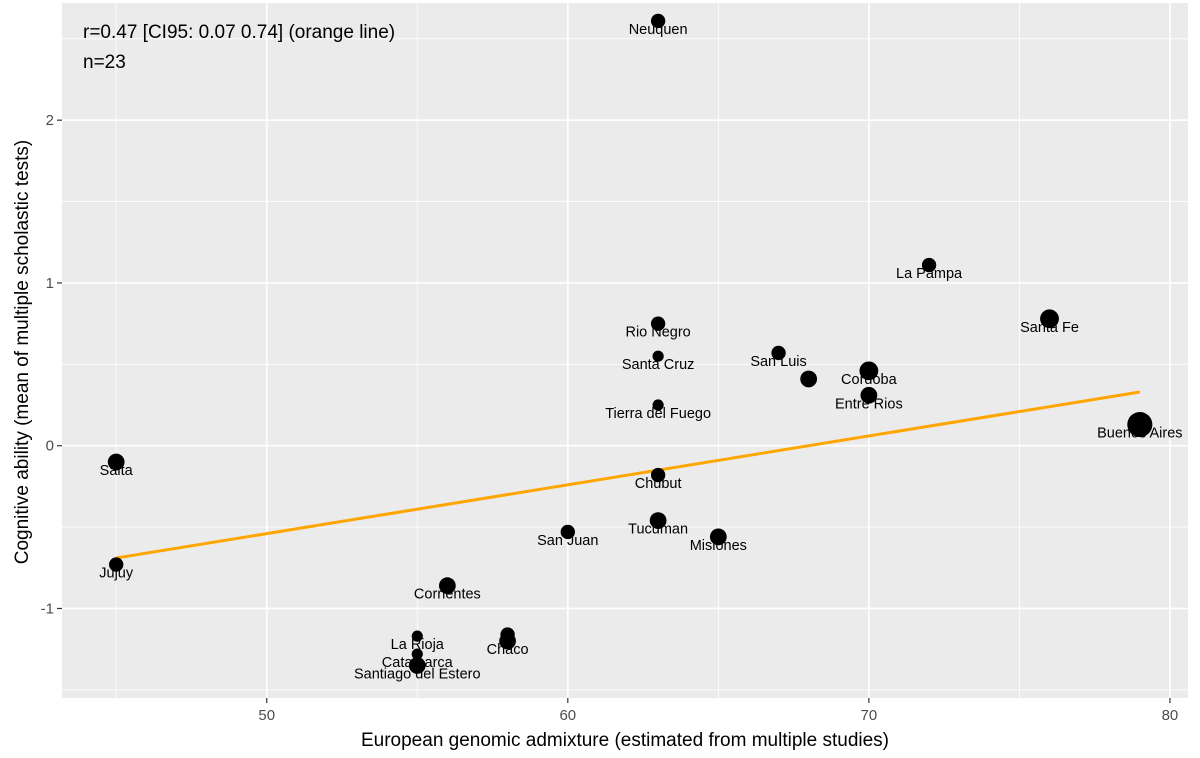 This screenshot has height=758, width=1200. What do you see at coordinates (567, 715) in the screenshot?
I see `x-tick-label: 60` at bounding box center [567, 715].